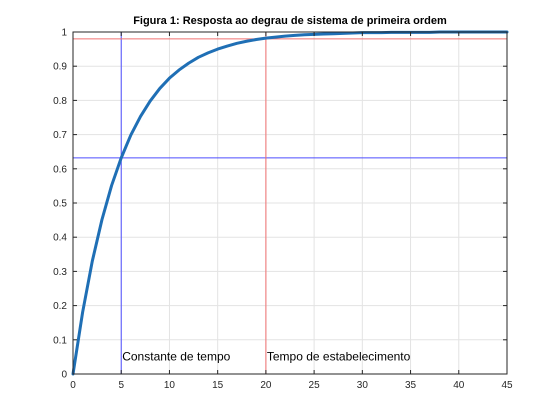 This screenshot has height=420, width=560. Describe the element at coordinates (170, 385) in the screenshot. I see `x-tick-label: 10` at that location.